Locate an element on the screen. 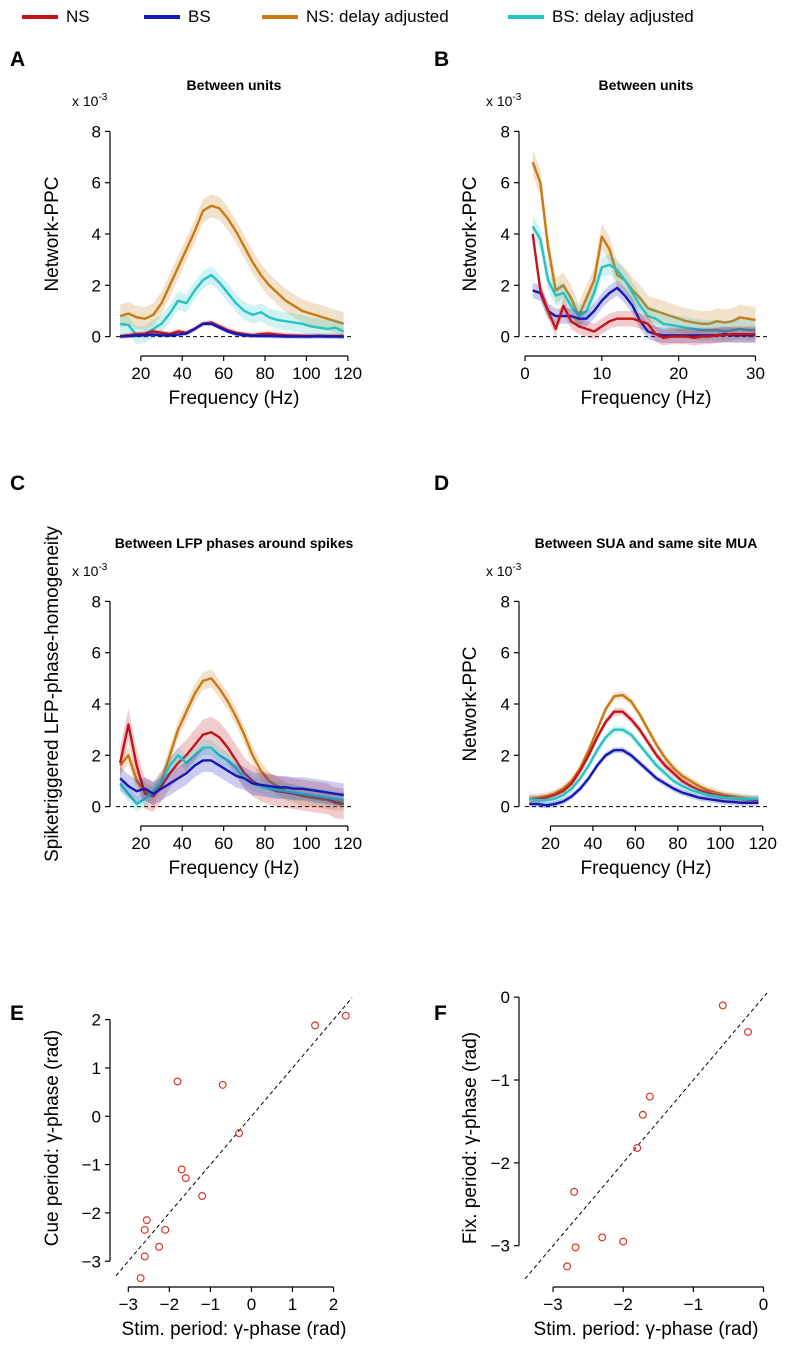 This screenshot has height=1345, width=797. y-tick-label: −3 is located at coordinates (91, 1261).